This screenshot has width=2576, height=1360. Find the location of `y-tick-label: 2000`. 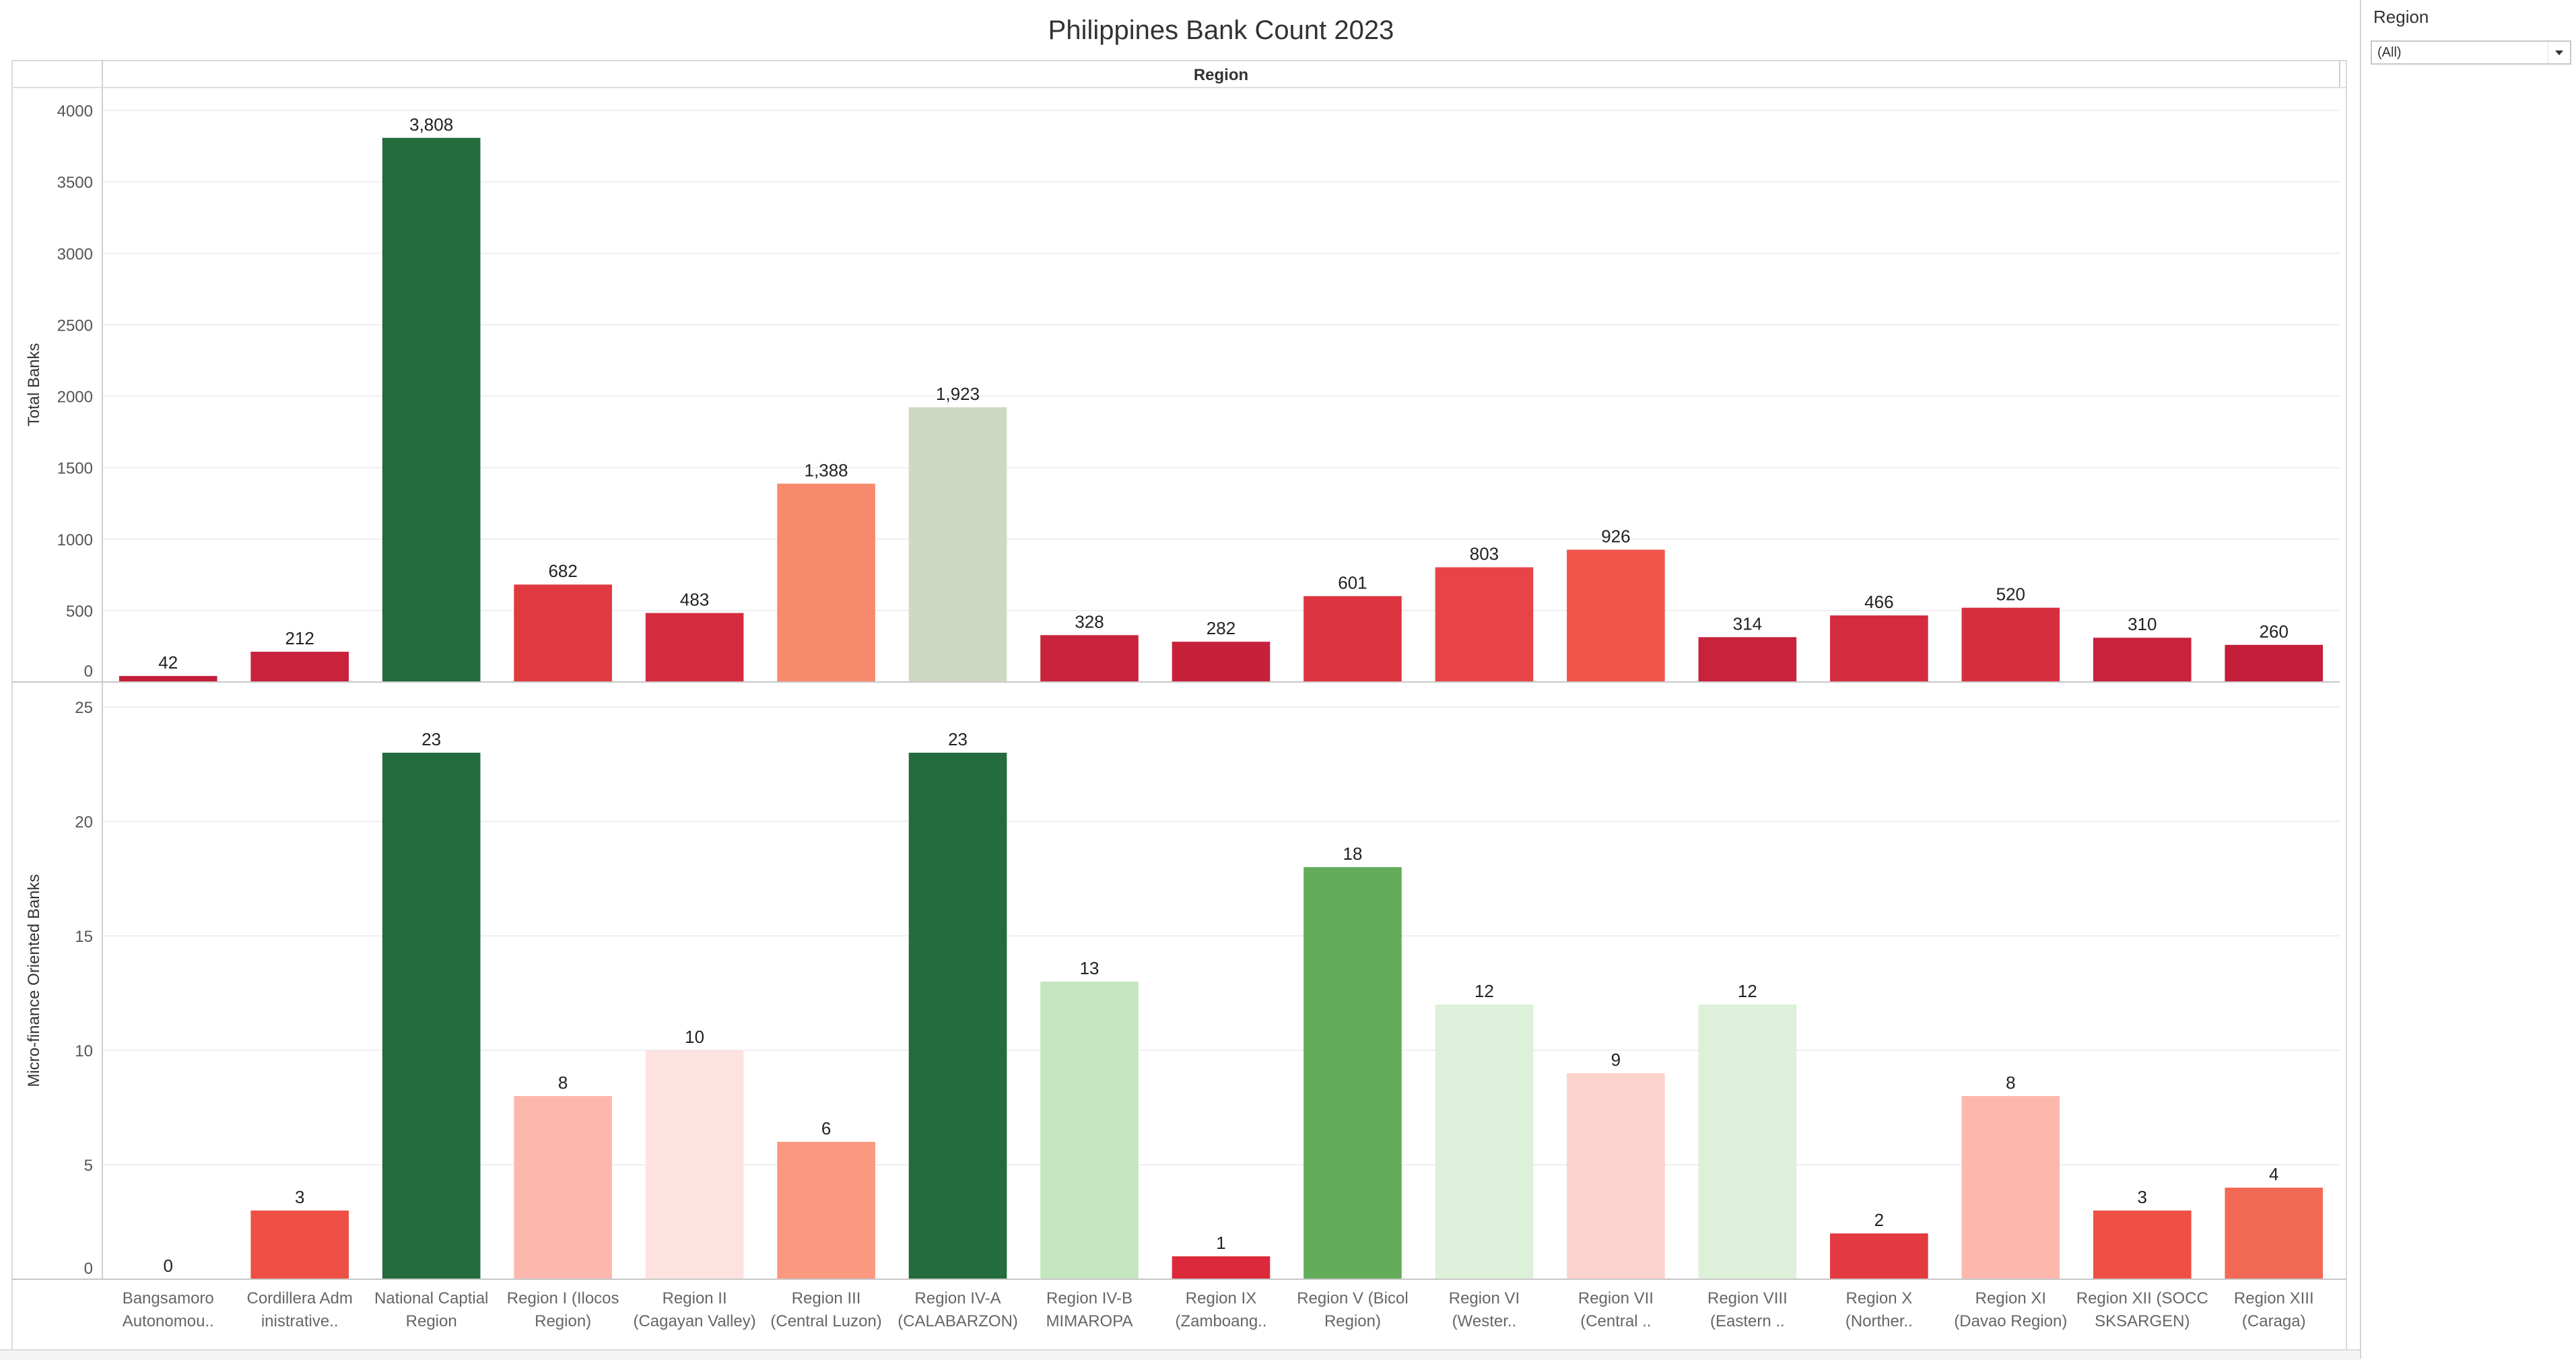

y-tick-label: 2000 is located at coordinates (75, 397).